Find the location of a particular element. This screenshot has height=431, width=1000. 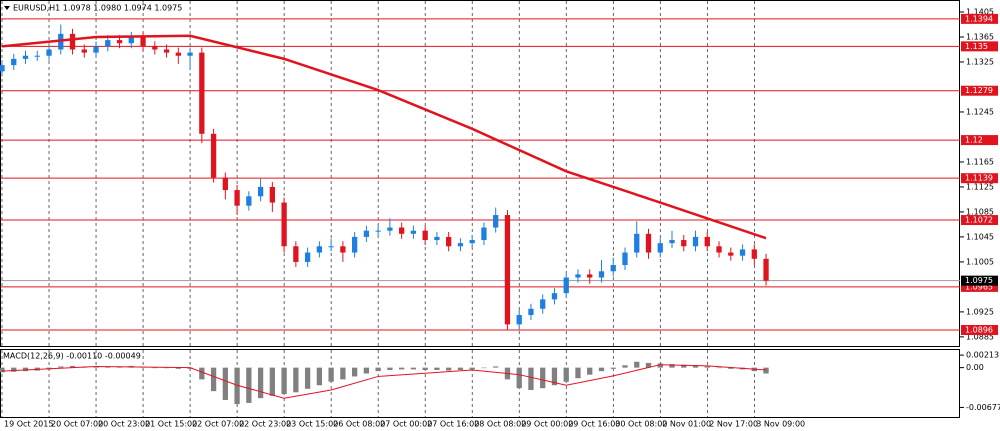

x-tick-label: 20 Oct 07:00 is located at coordinates (77, 424).